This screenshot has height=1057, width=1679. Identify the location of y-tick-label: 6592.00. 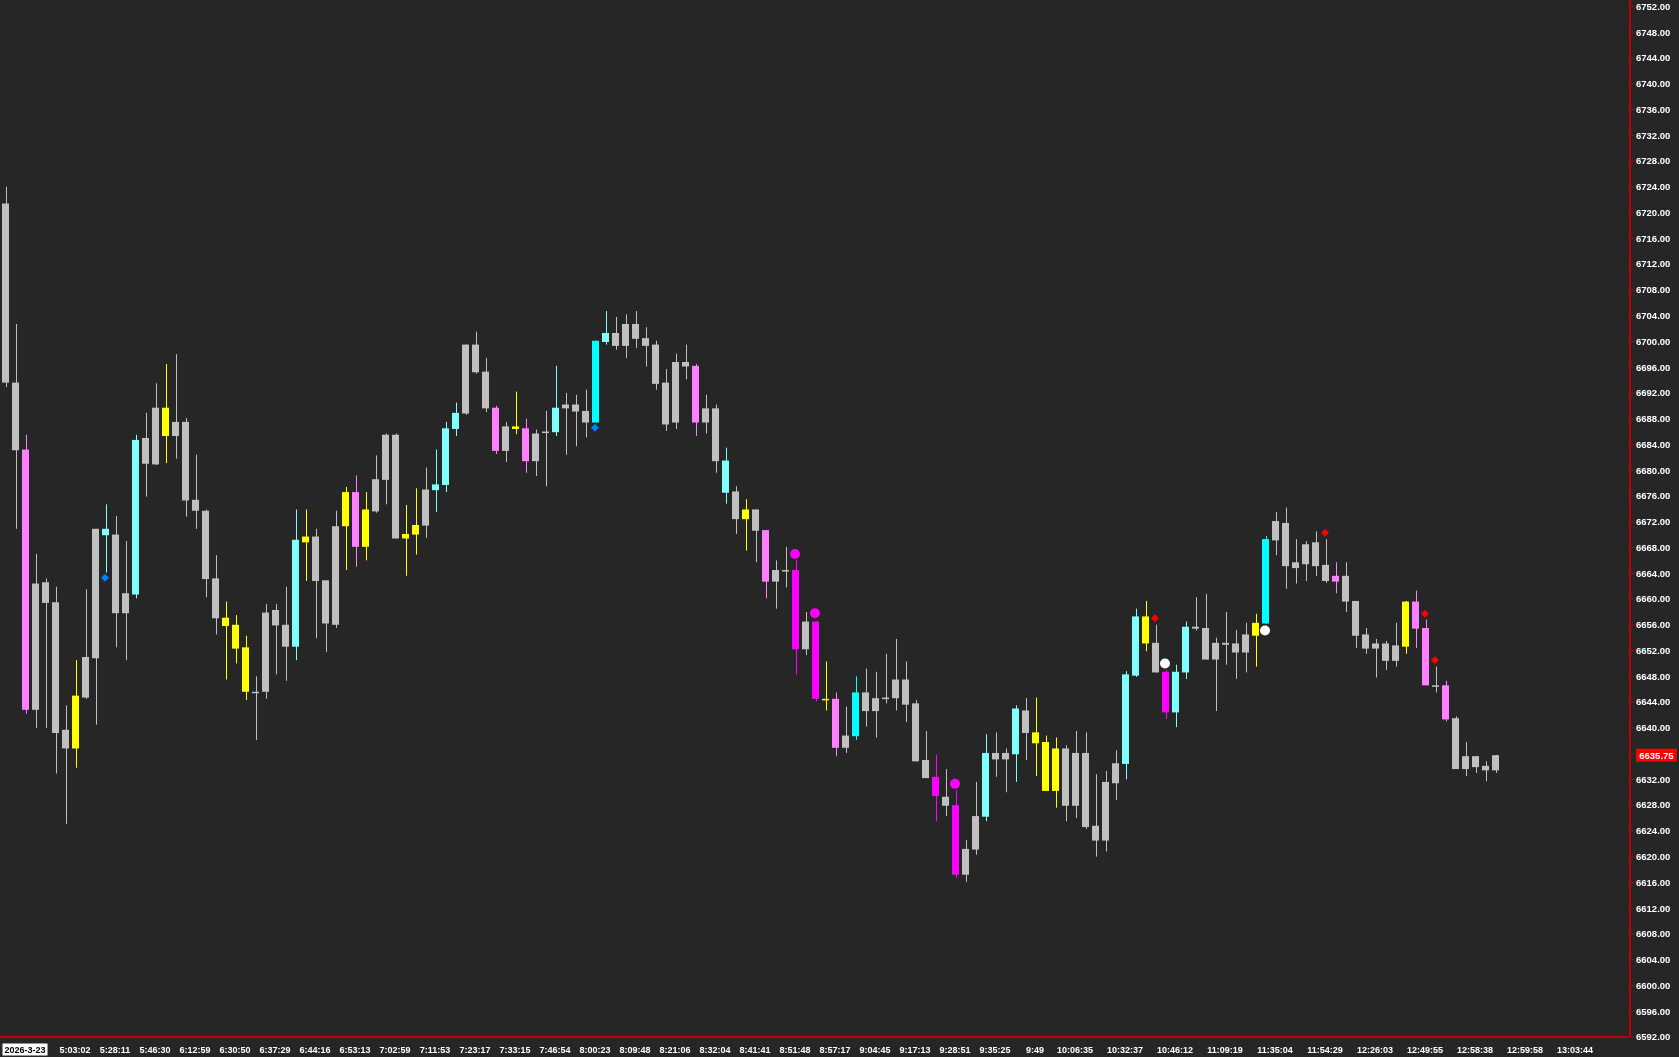
(1653, 1037).